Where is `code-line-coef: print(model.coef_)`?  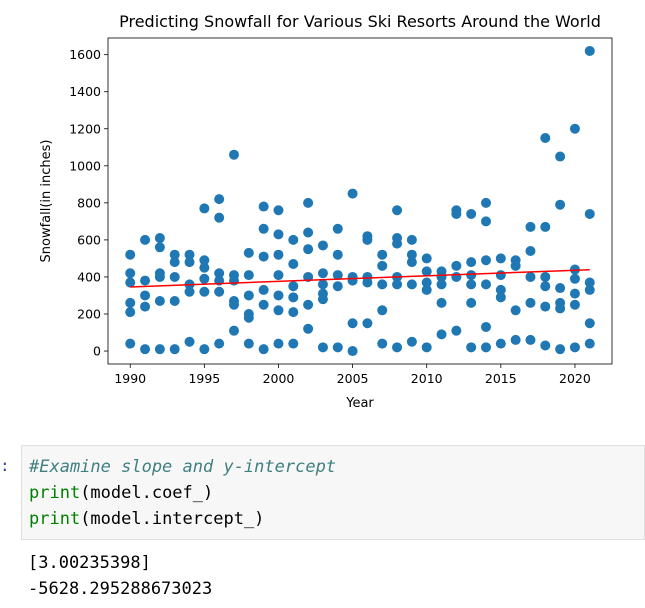 code-line-coef: print(model.coef_) is located at coordinates (121, 493).